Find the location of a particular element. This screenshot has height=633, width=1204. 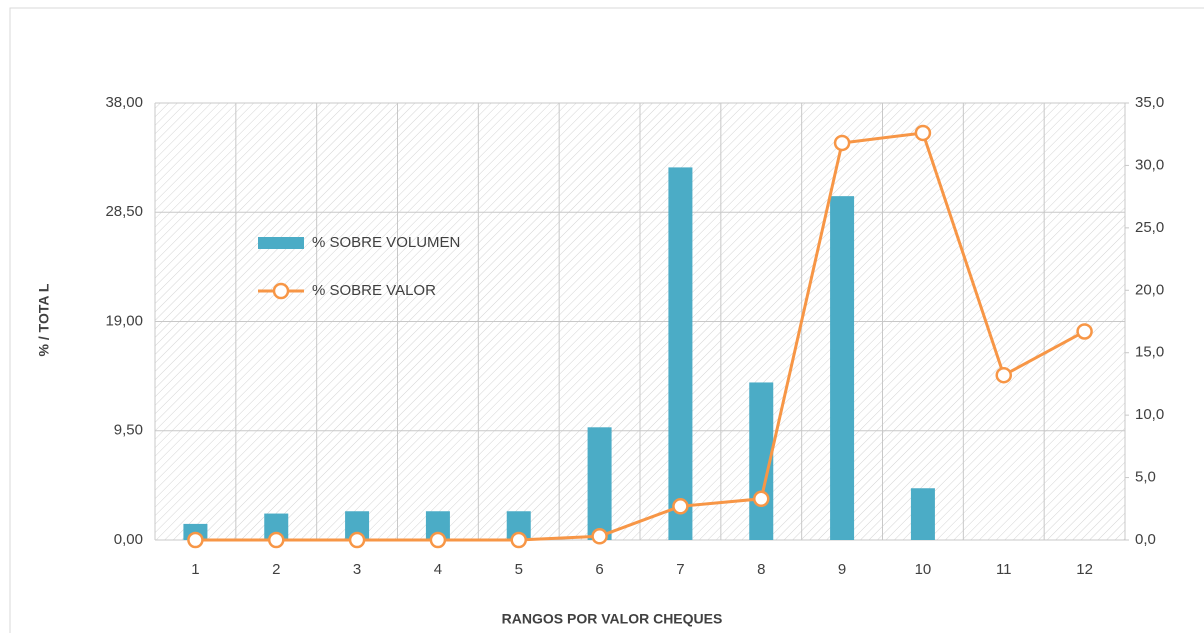

y2-tick-label: 10,0 is located at coordinates (1149, 414).